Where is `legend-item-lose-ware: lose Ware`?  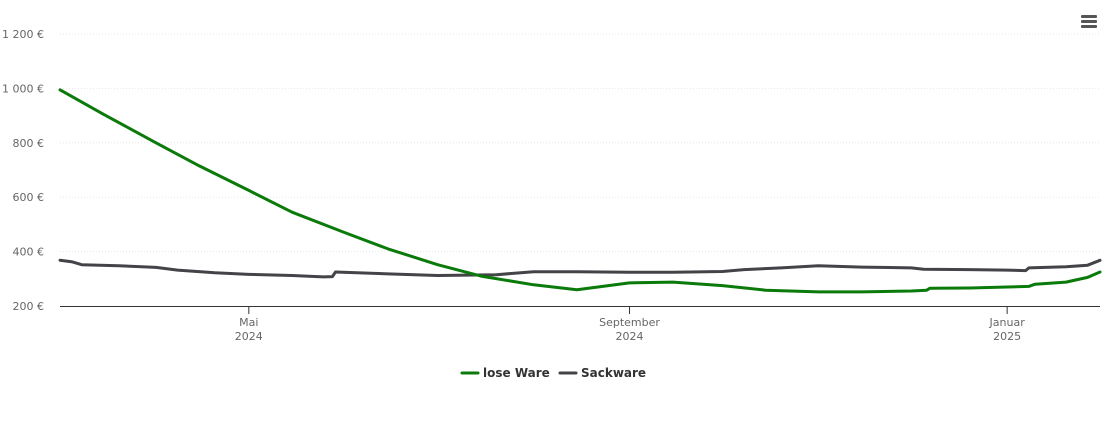 legend-item-lose-ware: lose Ware is located at coordinates (505, 373).